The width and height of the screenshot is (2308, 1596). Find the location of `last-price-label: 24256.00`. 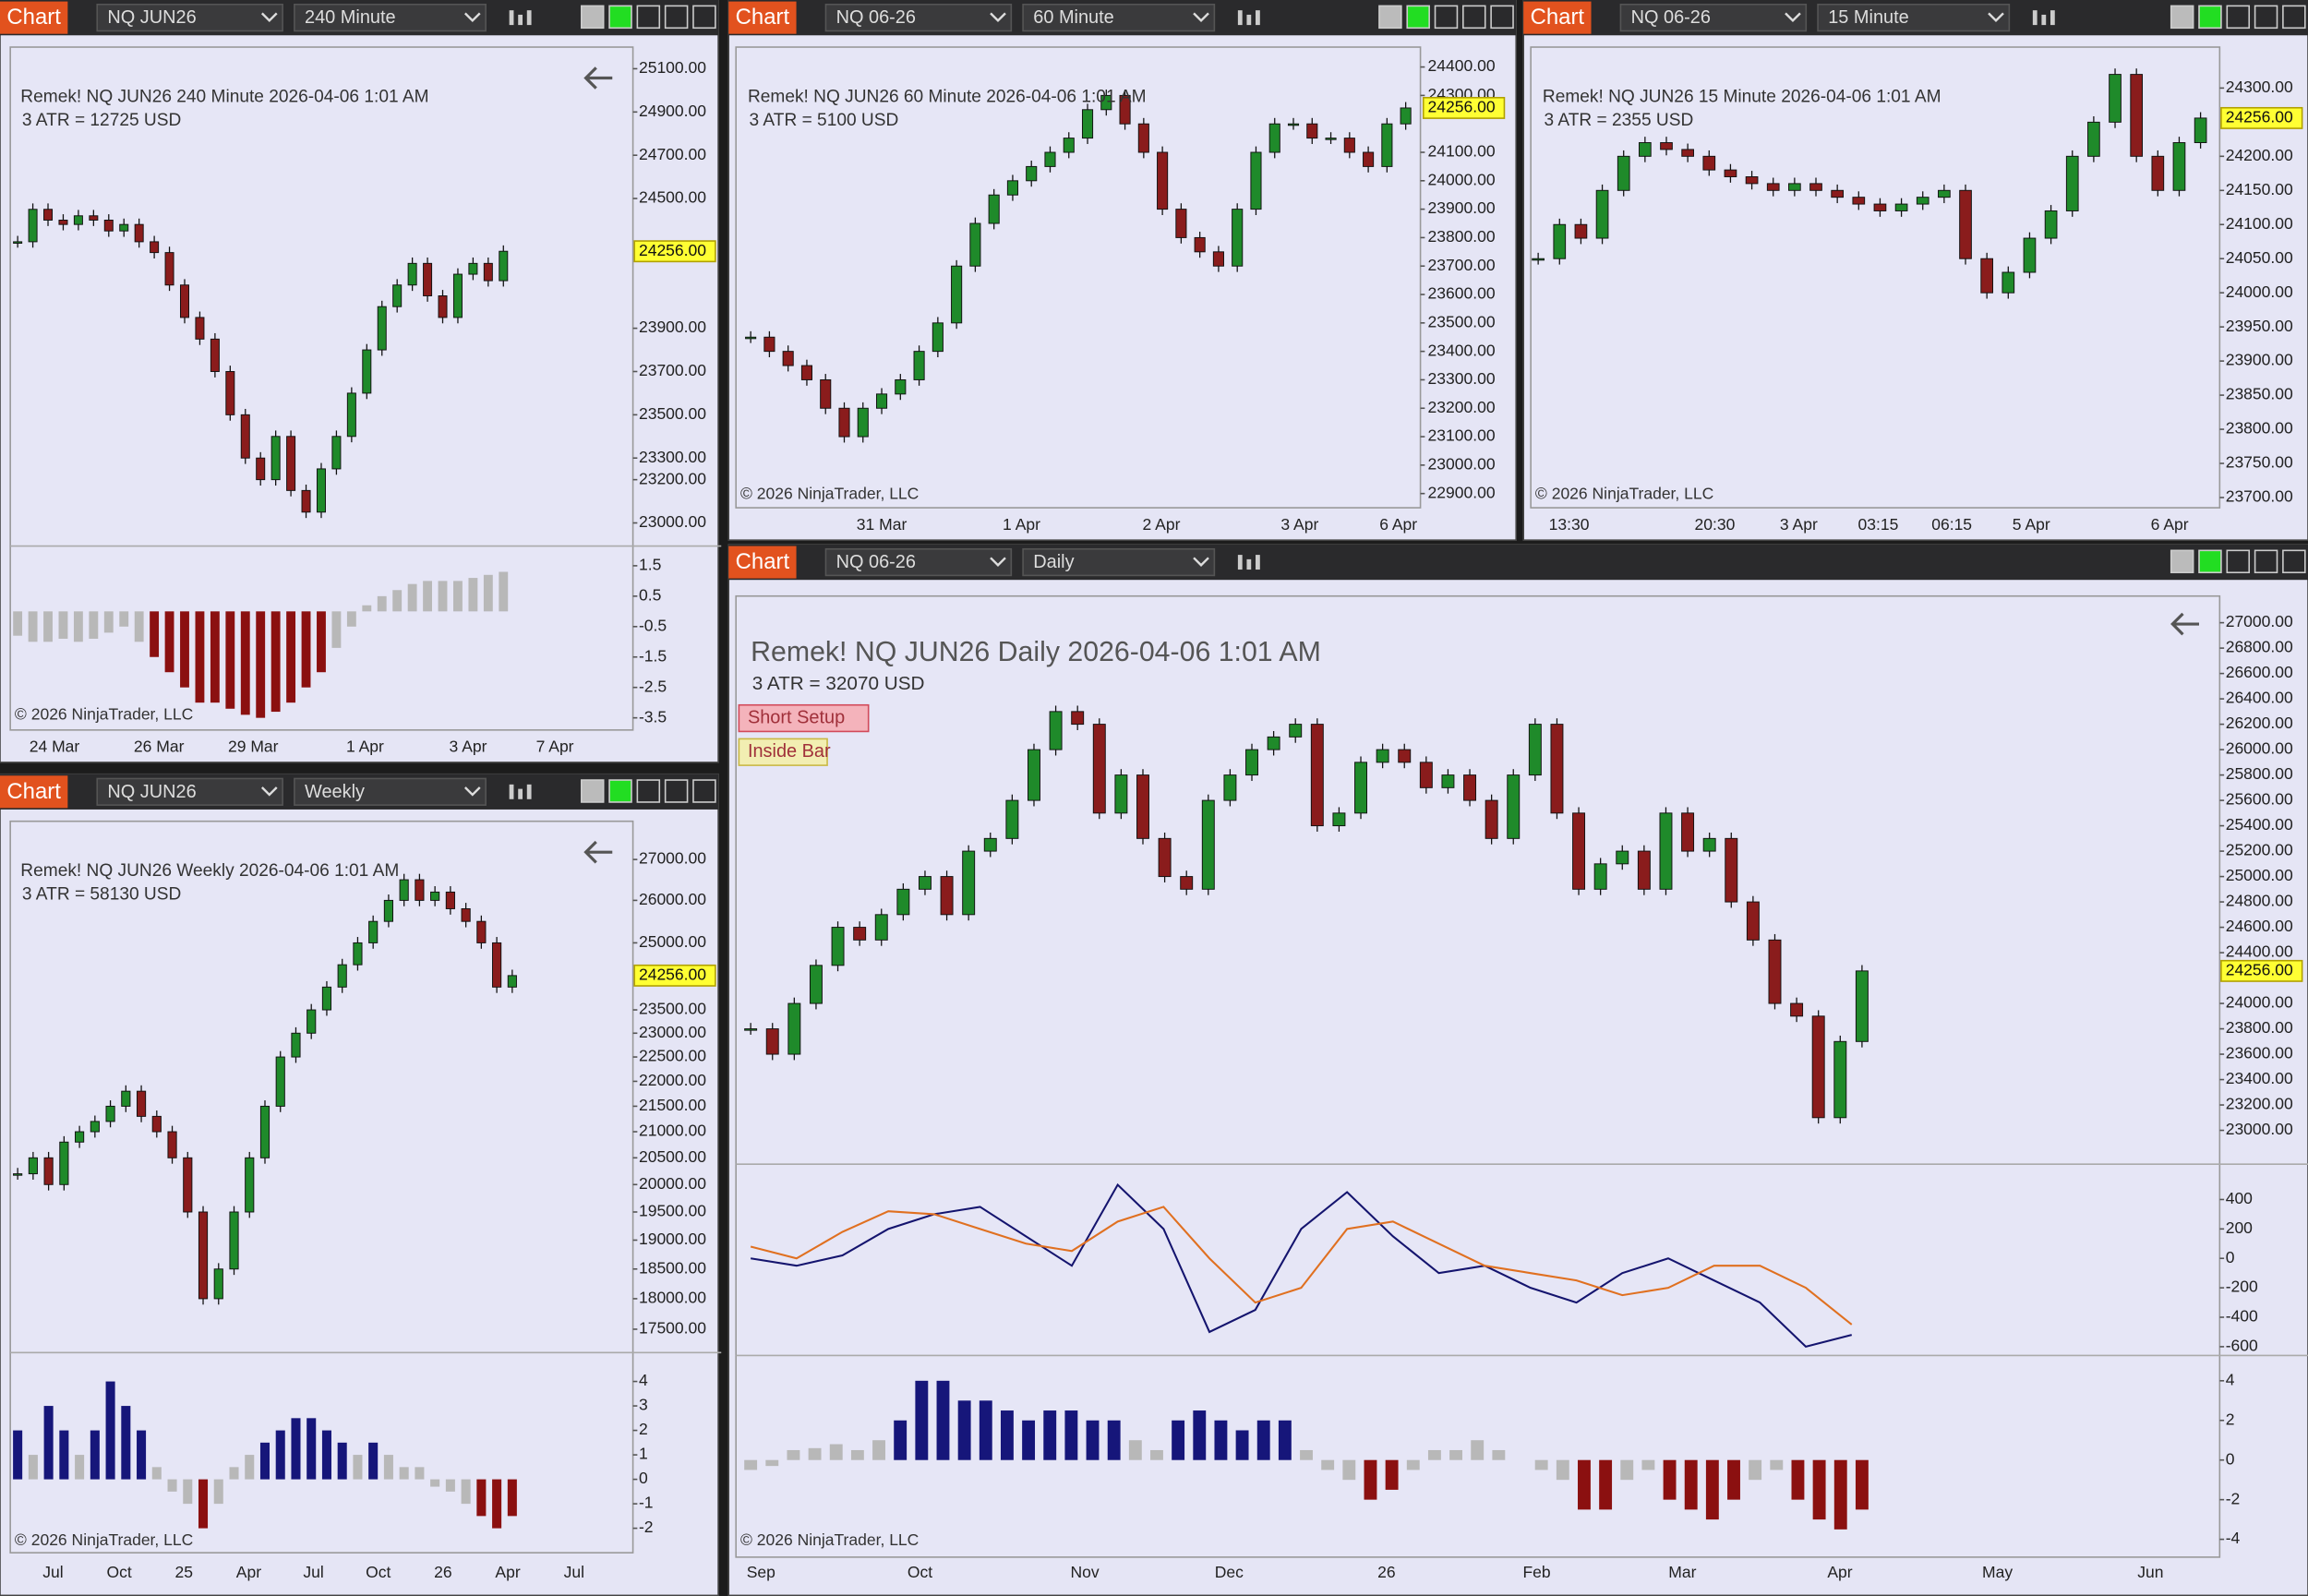

last-price-label: 24256.00 is located at coordinates (2259, 117).